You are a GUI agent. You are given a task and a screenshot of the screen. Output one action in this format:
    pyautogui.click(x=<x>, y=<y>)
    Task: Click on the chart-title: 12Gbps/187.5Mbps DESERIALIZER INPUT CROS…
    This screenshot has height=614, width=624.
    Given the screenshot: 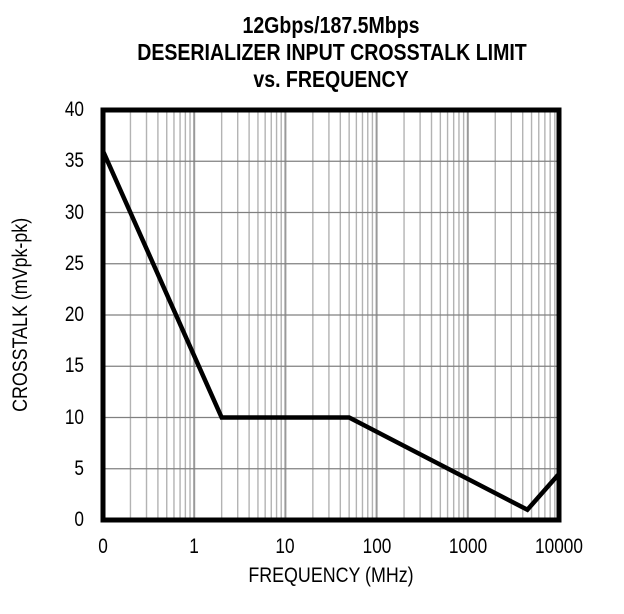 What is the action you would take?
    pyautogui.click(x=332, y=52)
    